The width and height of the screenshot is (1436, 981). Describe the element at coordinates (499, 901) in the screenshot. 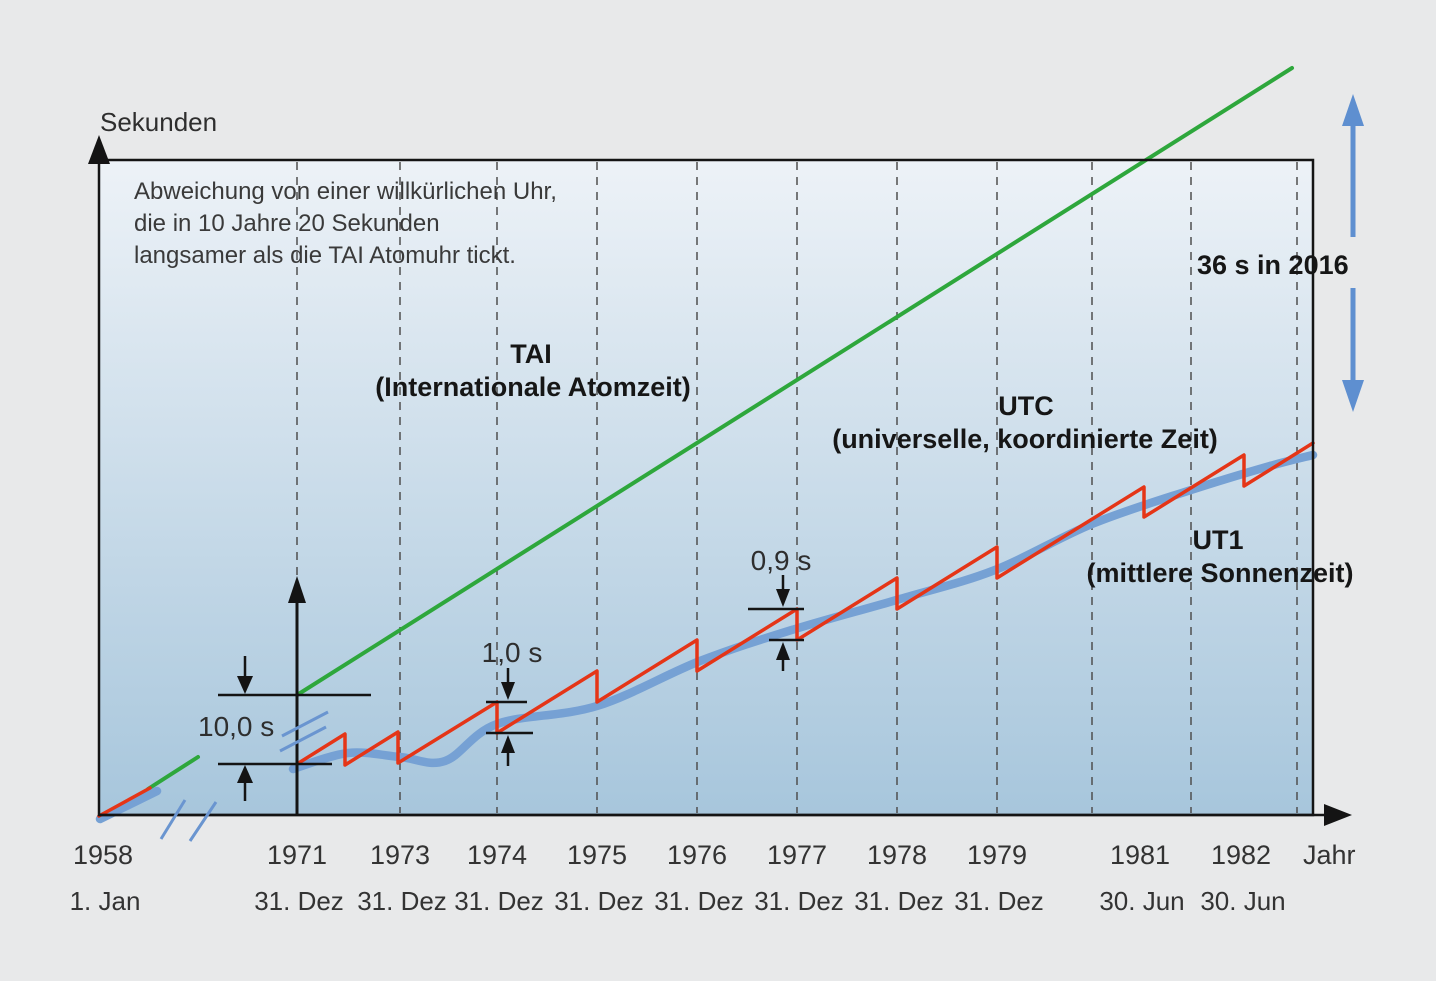

I see `date-tick-1974: 31. Dez` at that location.